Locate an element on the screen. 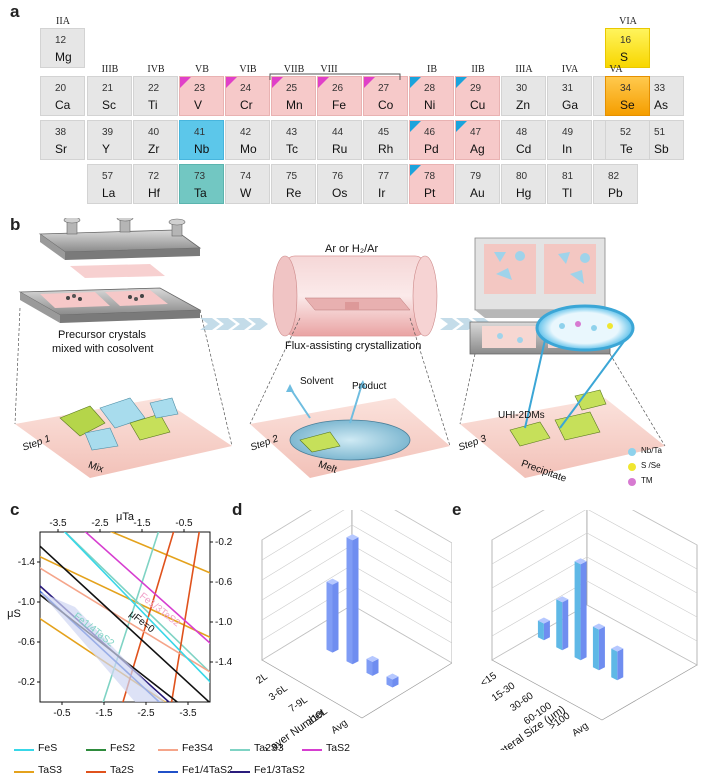  element-cr: 24 Cr is located at coordinates (247, 96).